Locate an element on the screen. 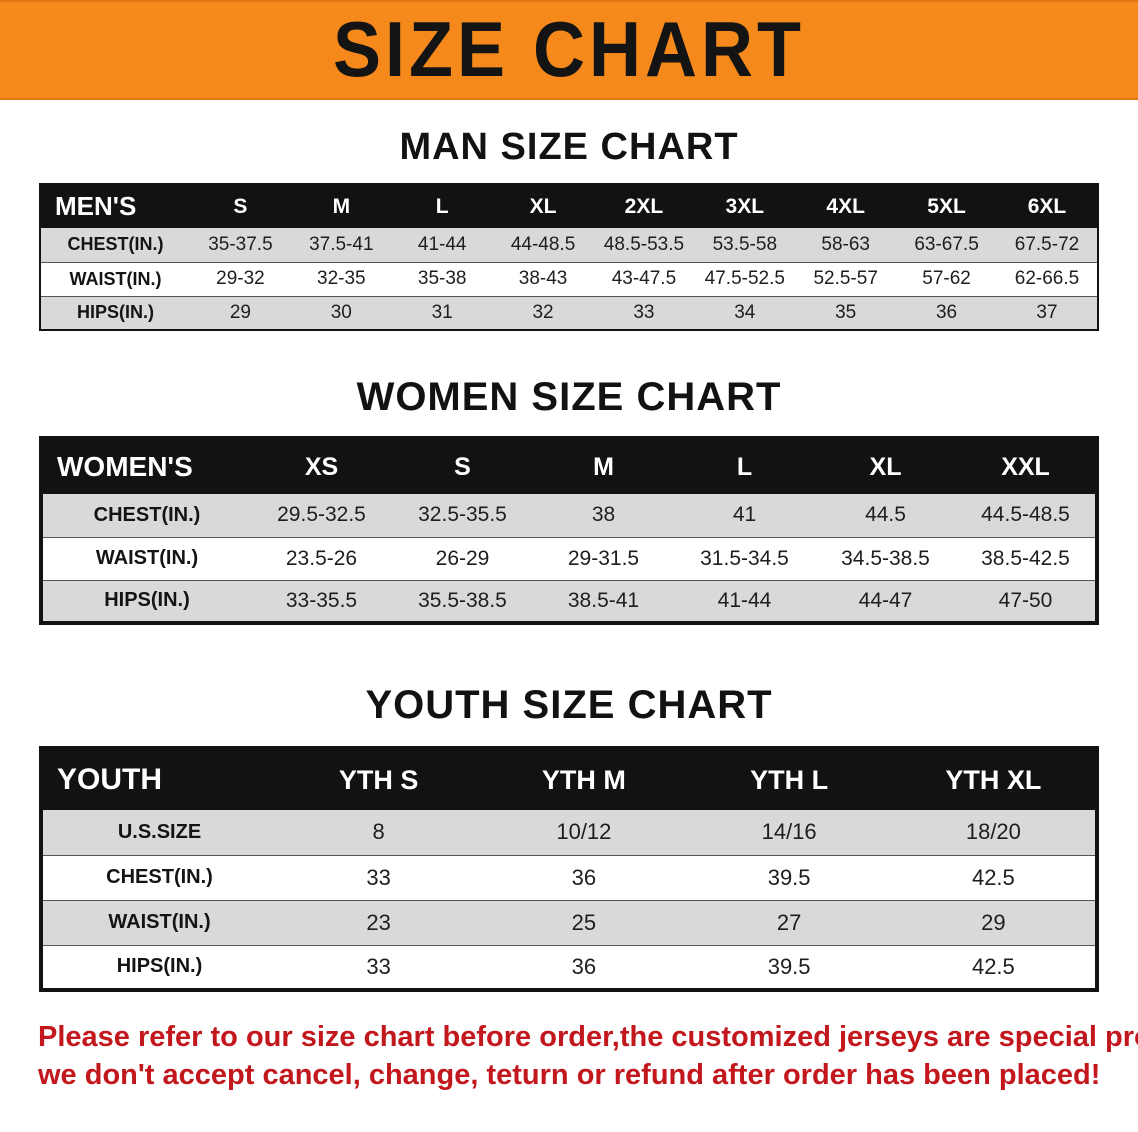 This screenshot has height=1132, width=1138. size-column-header: 5XL is located at coordinates (946, 206).